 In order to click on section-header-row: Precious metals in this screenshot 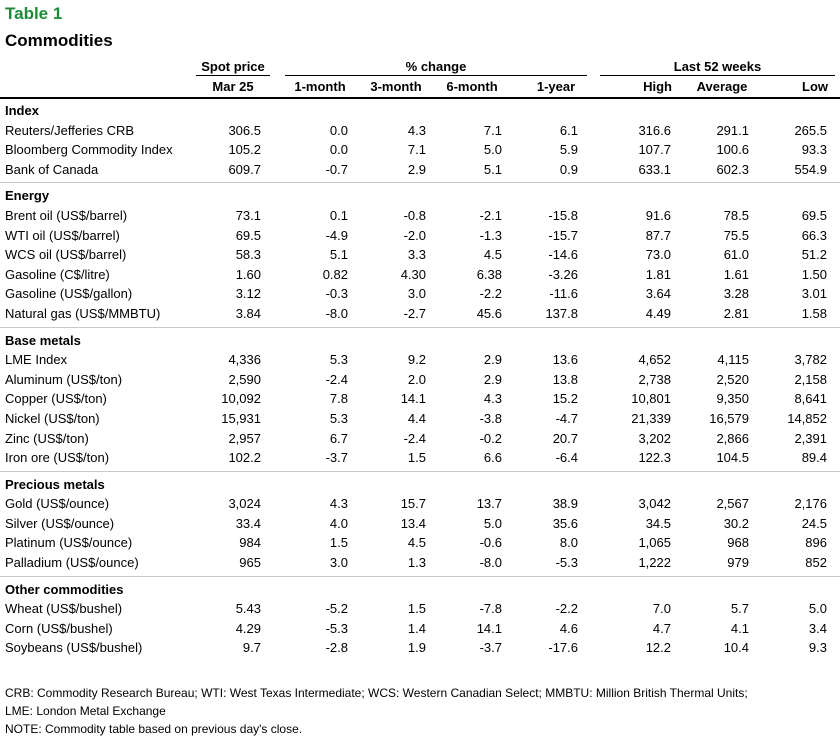, I will do `click(420, 485)`.